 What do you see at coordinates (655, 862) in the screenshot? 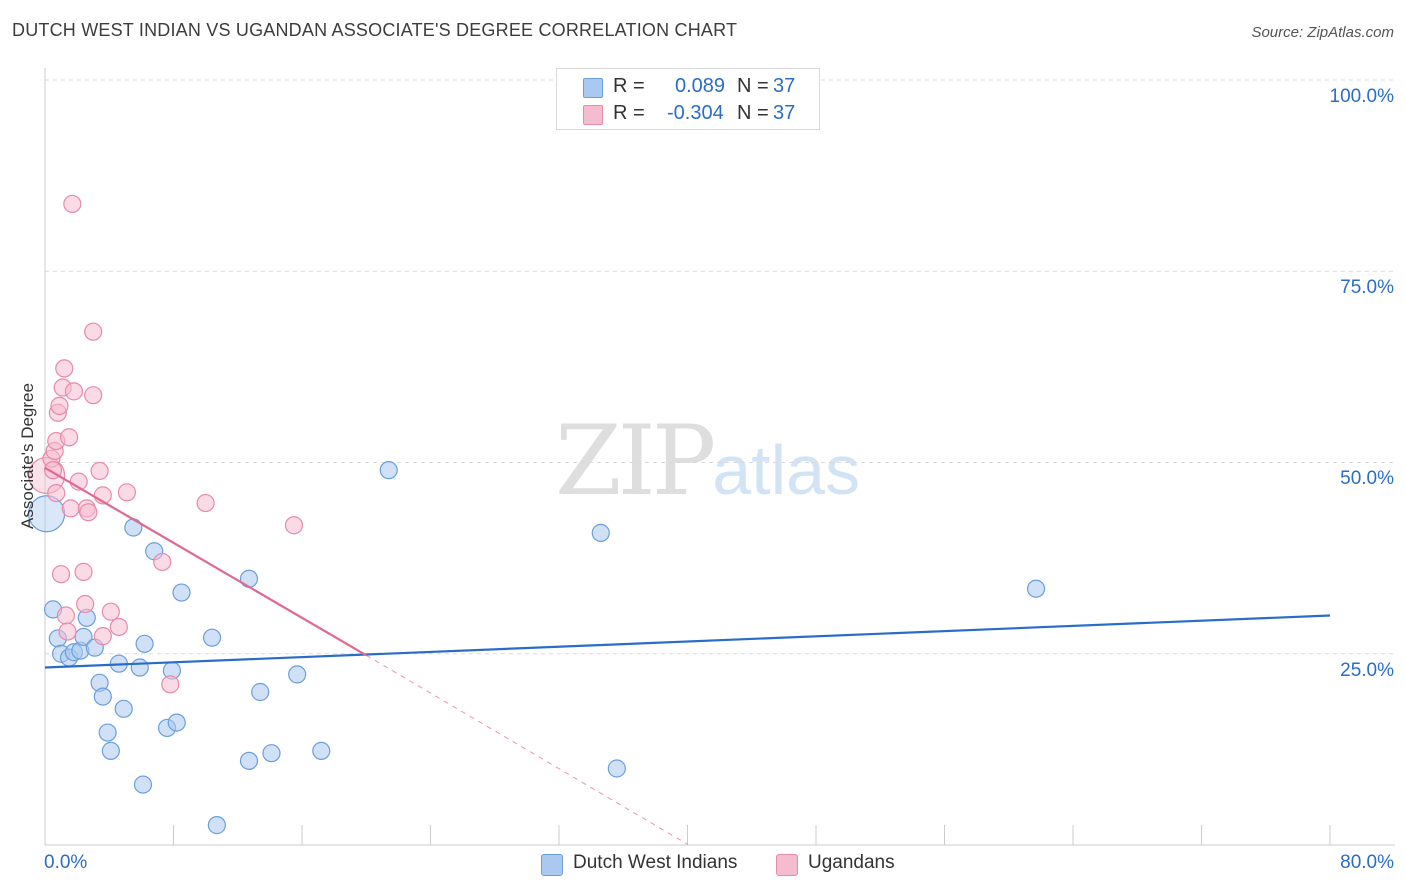
I see `legend-label: Dutch West Indians` at bounding box center [655, 862].